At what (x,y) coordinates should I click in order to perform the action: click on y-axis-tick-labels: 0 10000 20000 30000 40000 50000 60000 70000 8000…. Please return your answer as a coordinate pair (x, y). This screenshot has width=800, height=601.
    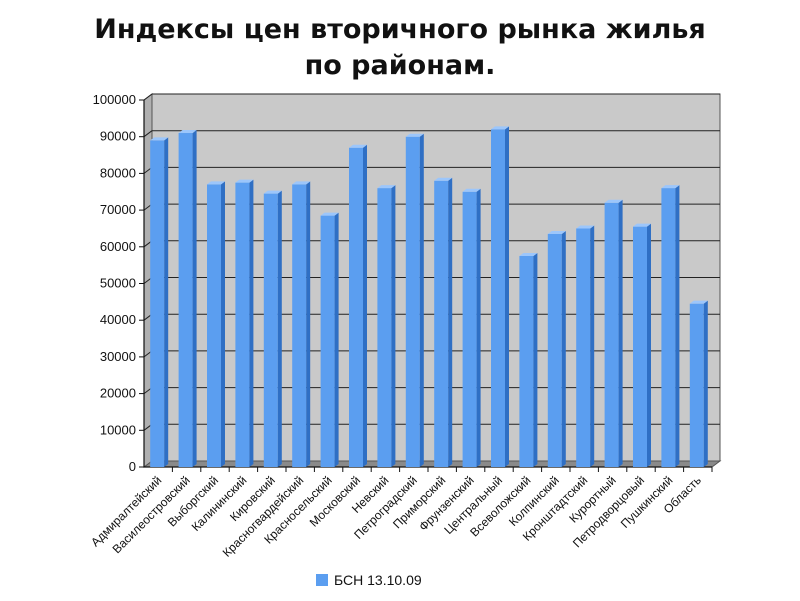
    Looking at the image, I should click on (114, 283).